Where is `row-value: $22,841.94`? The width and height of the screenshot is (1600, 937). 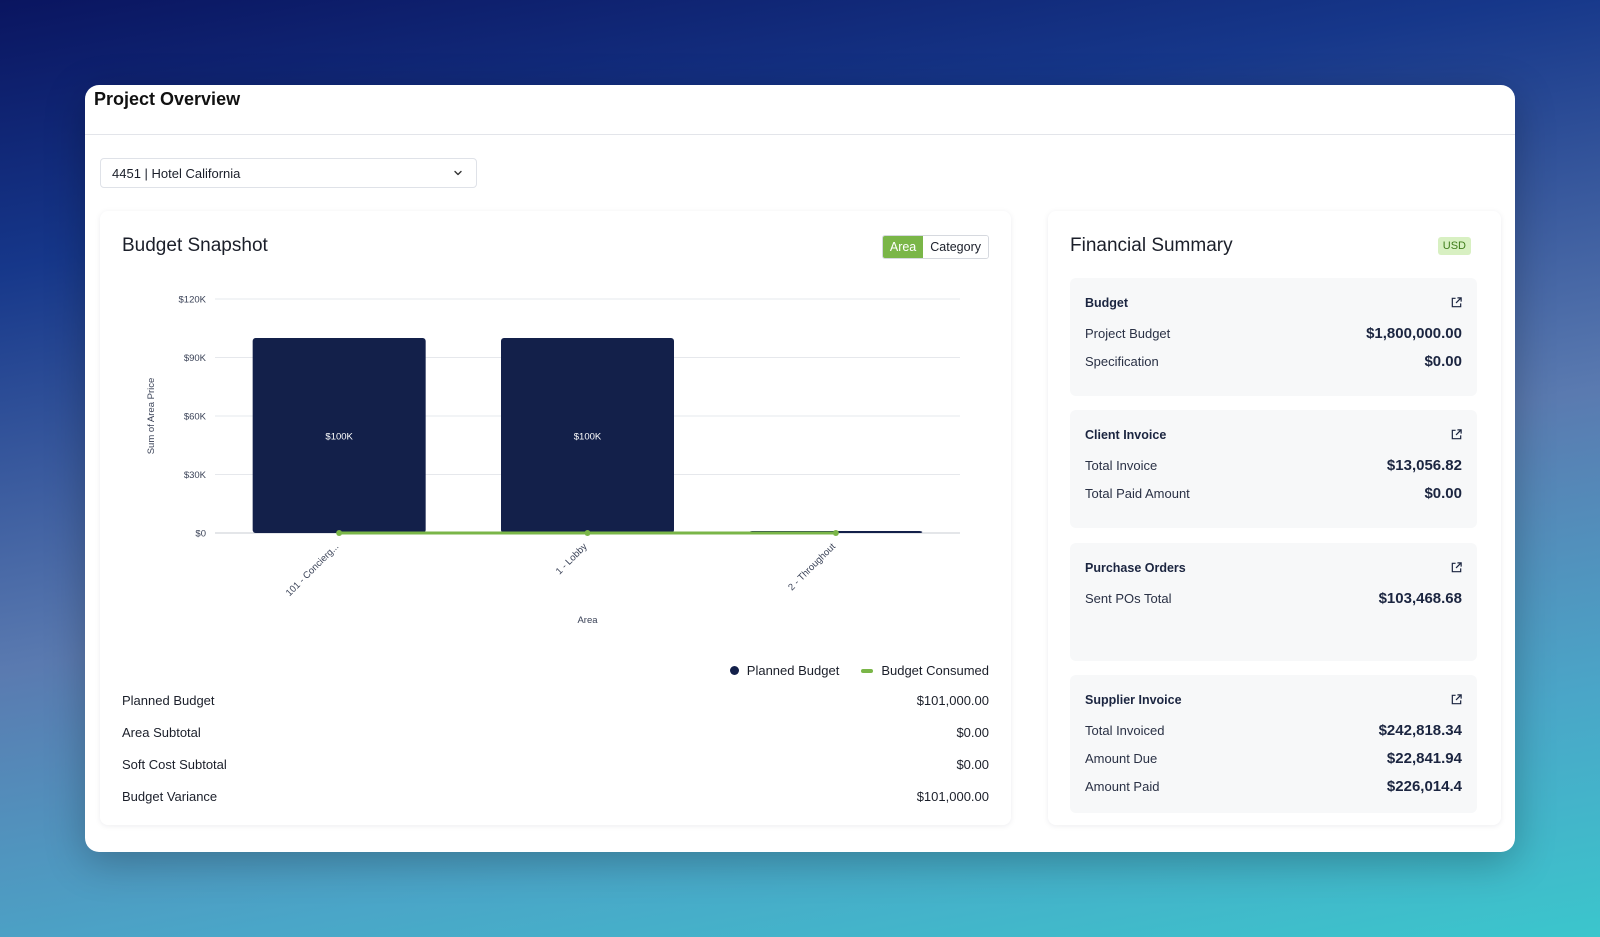 row-value: $22,841.94 is located at coordinates (1424, 758).